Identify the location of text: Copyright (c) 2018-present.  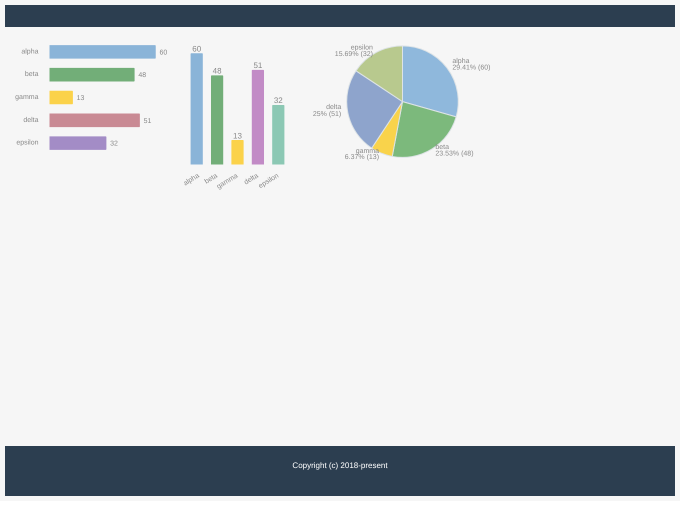
(340, 466).